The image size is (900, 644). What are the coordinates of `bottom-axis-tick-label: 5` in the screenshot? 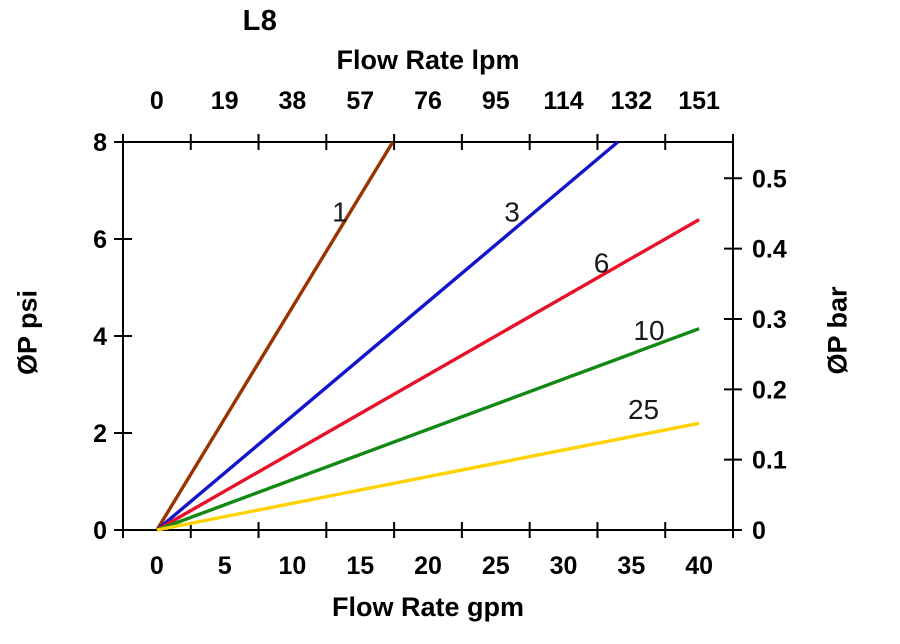 It's located at (225, 566).